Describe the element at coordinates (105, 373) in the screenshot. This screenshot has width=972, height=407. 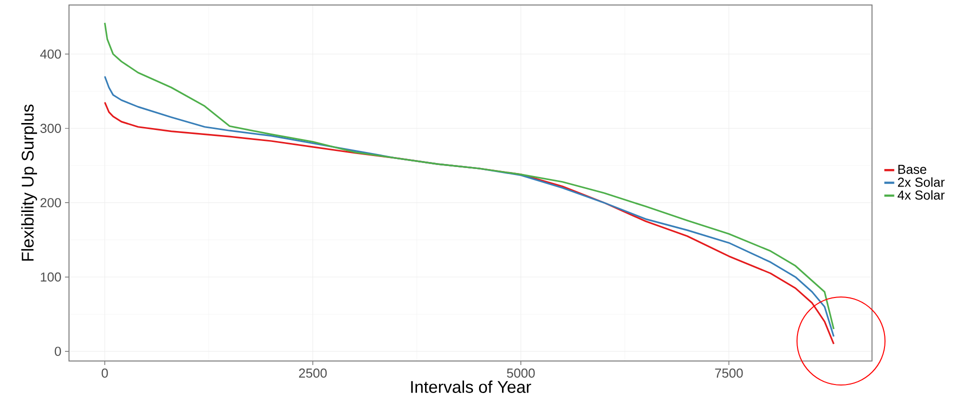
I see `x-tick-label: 0` at that location.